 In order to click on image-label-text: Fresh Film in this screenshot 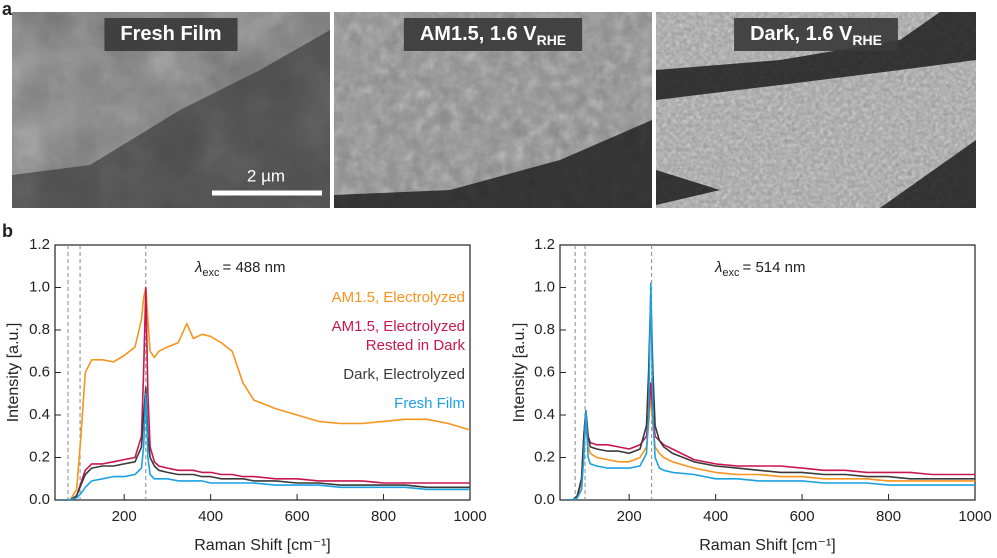, I will do `click(170, 34)`.